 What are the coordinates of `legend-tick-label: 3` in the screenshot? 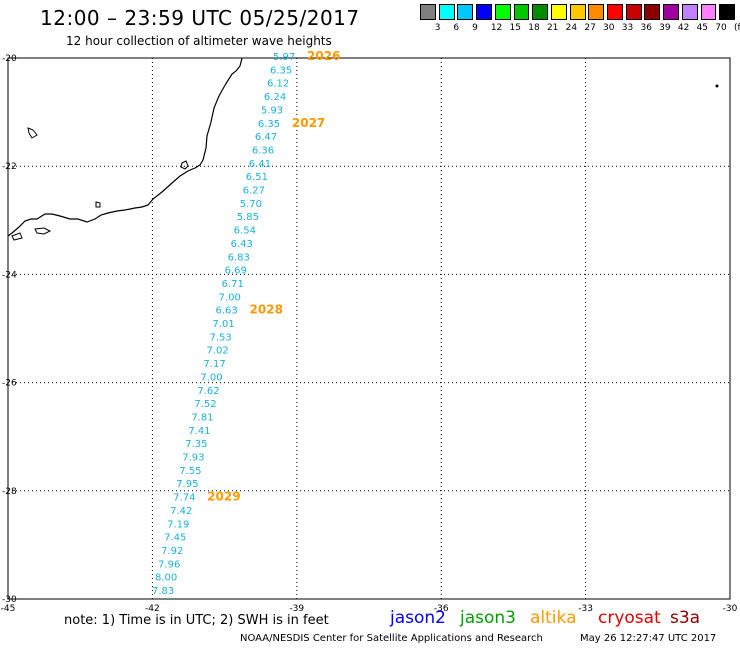 It's located at (437, 28).